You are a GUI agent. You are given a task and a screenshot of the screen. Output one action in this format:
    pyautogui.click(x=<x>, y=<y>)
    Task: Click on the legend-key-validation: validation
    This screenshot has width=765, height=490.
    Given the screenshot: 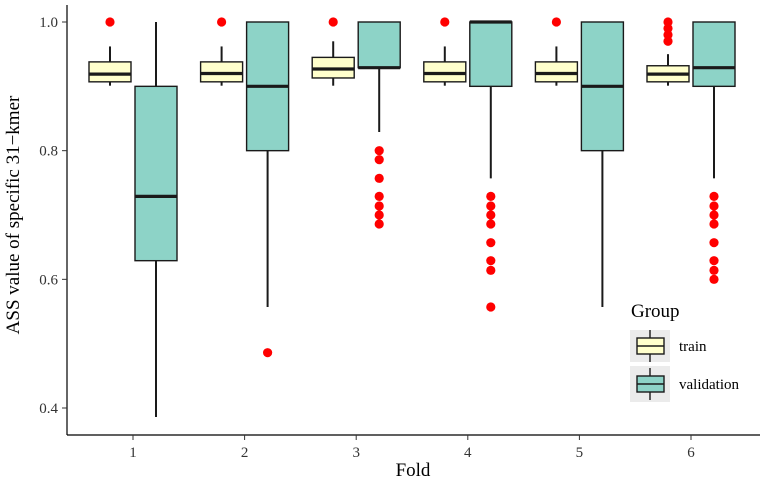 What is the action you would take?
    pyautogui.click(x=687, y=384)
    